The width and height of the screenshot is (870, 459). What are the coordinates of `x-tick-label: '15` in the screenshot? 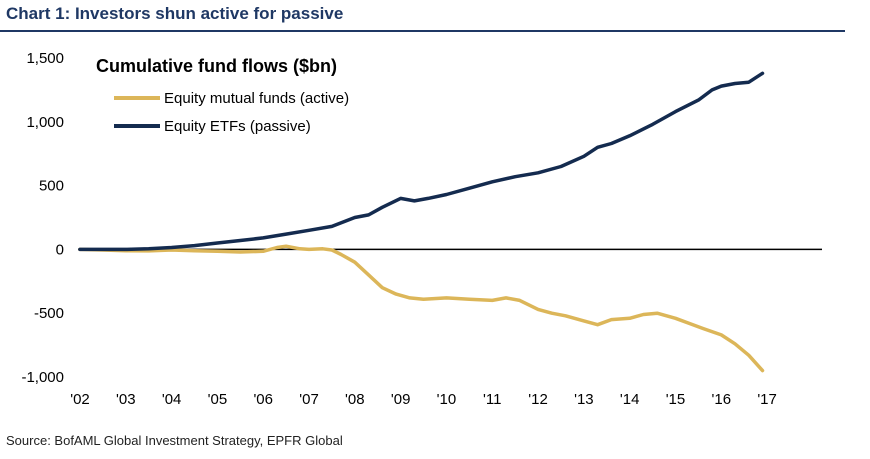 It's located at (676, 399).